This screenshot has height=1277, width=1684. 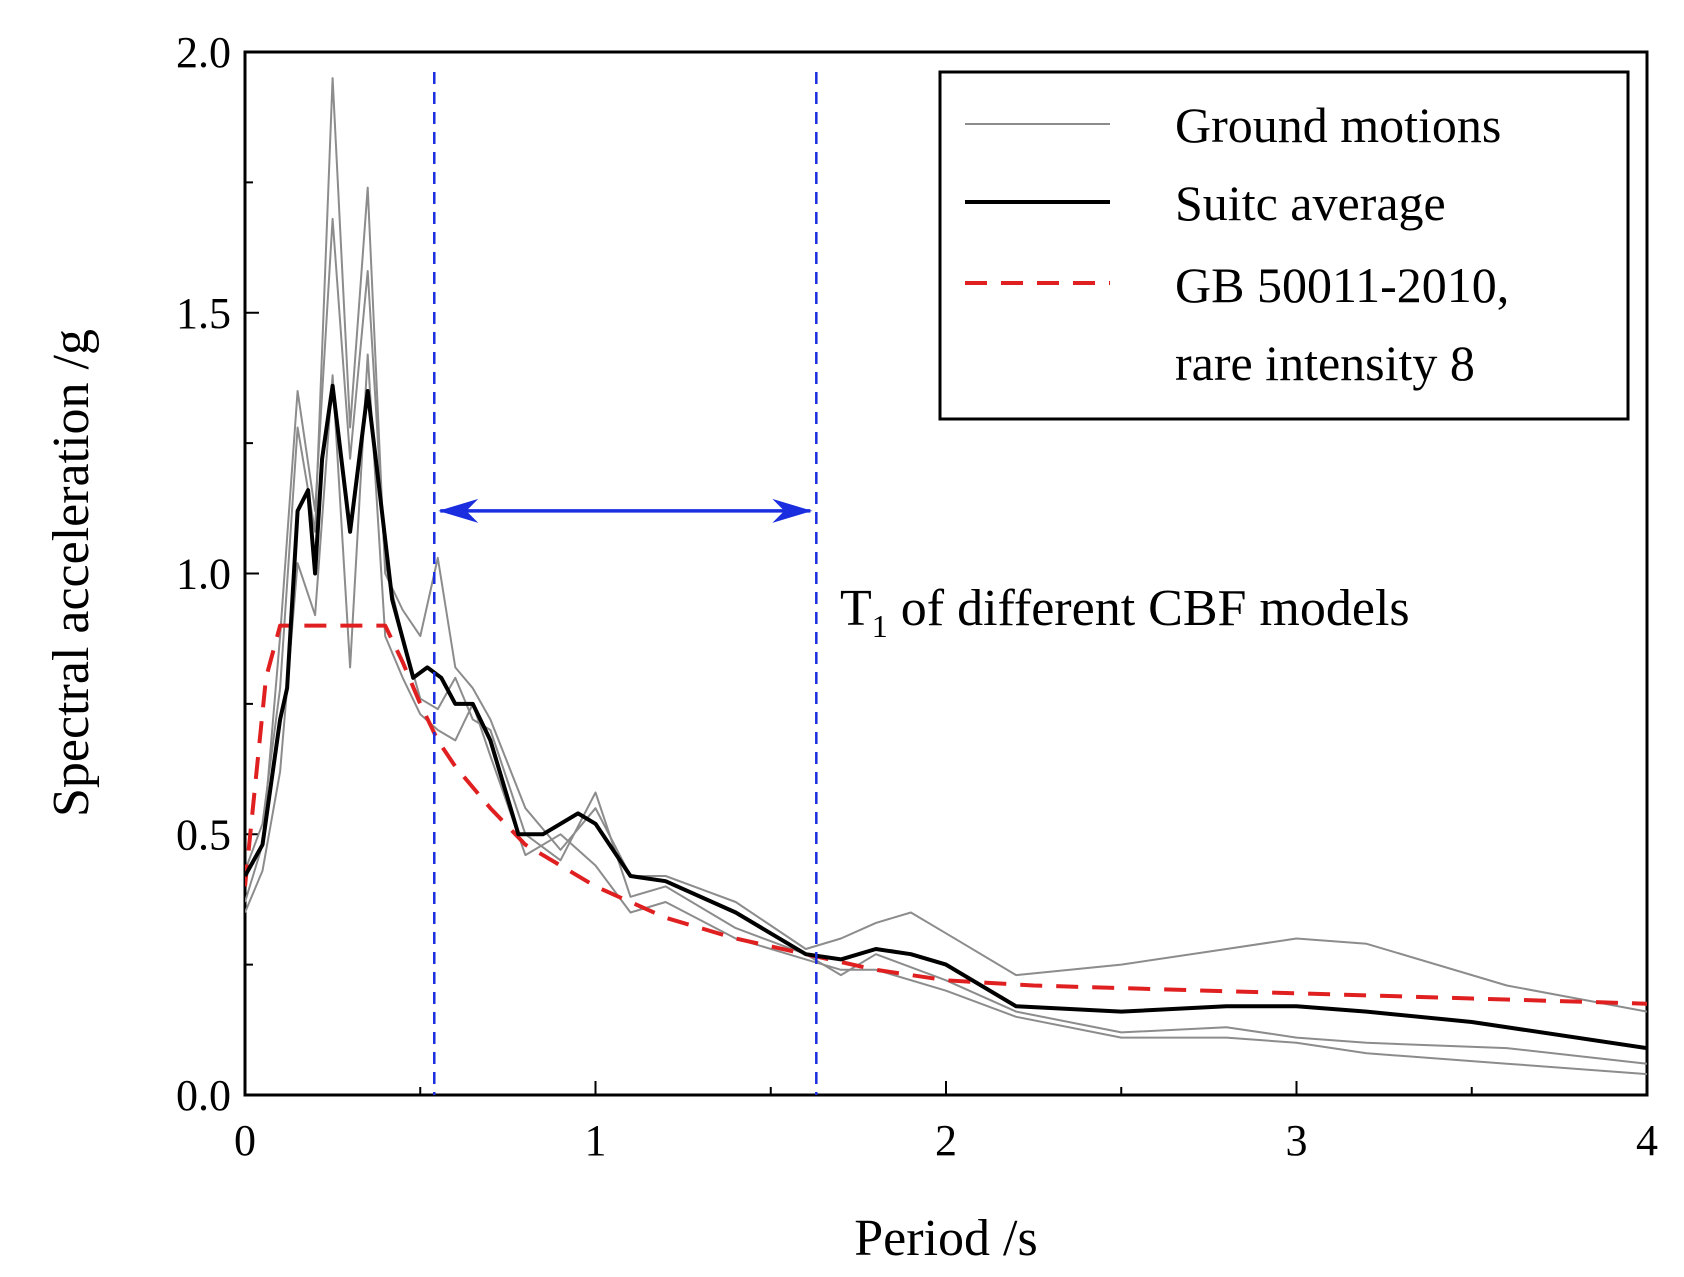 I want to click on y-tick-label: 1.5, so click(x=203, y=313).